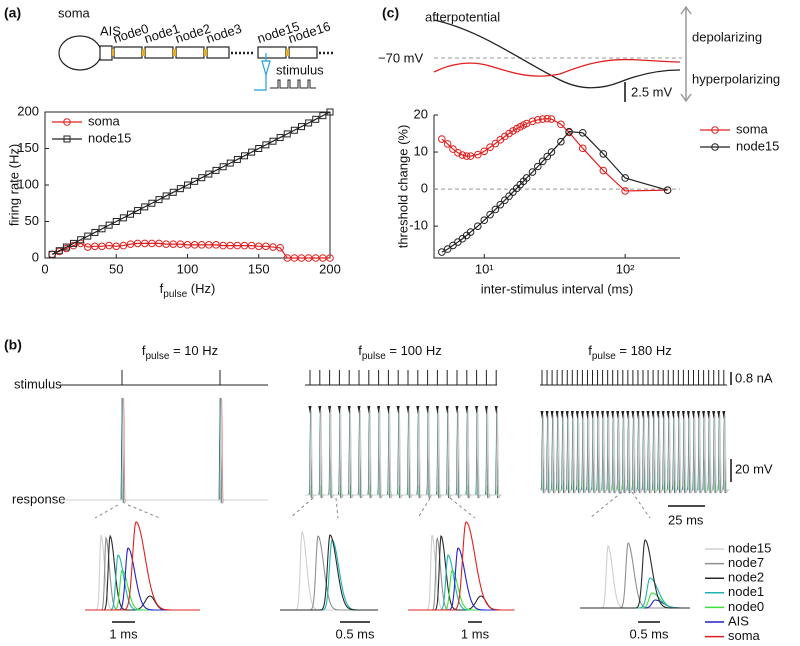 This screenshot has width=800, height=646. I want to click on y-tick-label: 200, so click(28, 110).